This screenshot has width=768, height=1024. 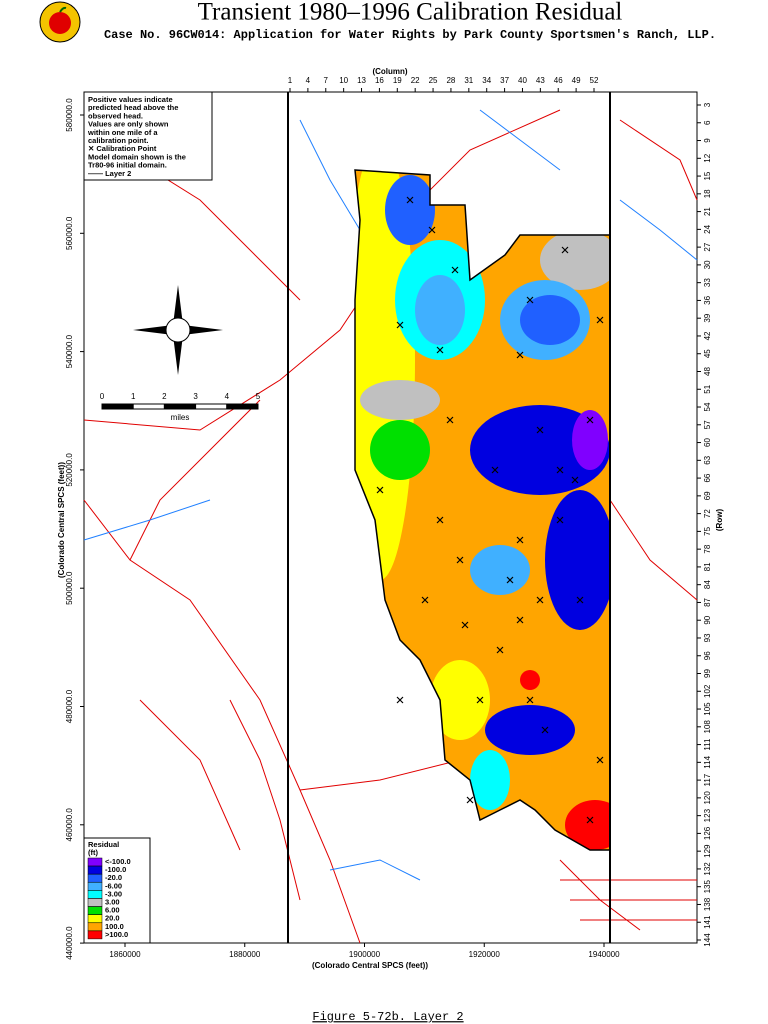 I want to click on row-tick-label: 123, so click(x=707, y=815).